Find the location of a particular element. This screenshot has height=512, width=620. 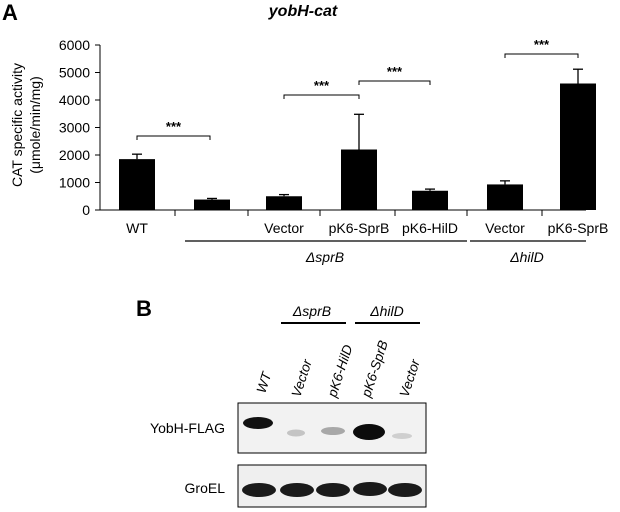

band-yobh-vector is located at coordinates (296, 433).